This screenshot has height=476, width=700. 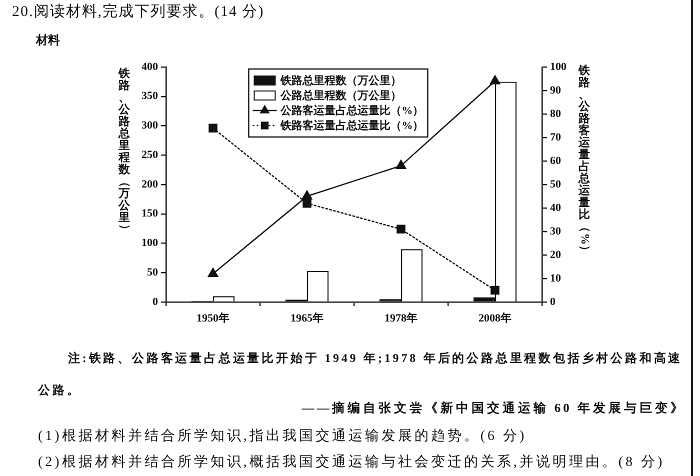 I want to click on legend-label: 铁路总里程数（万公里）, so click(x=341, y=80).